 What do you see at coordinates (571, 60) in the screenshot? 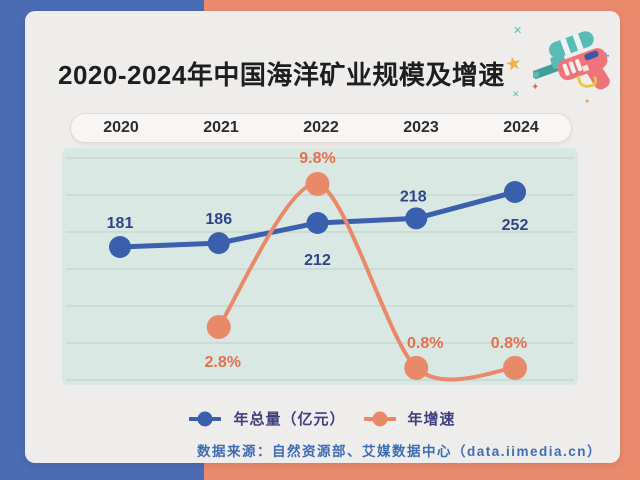
I see `water-gun-icon` at bounding box center [571, 60].